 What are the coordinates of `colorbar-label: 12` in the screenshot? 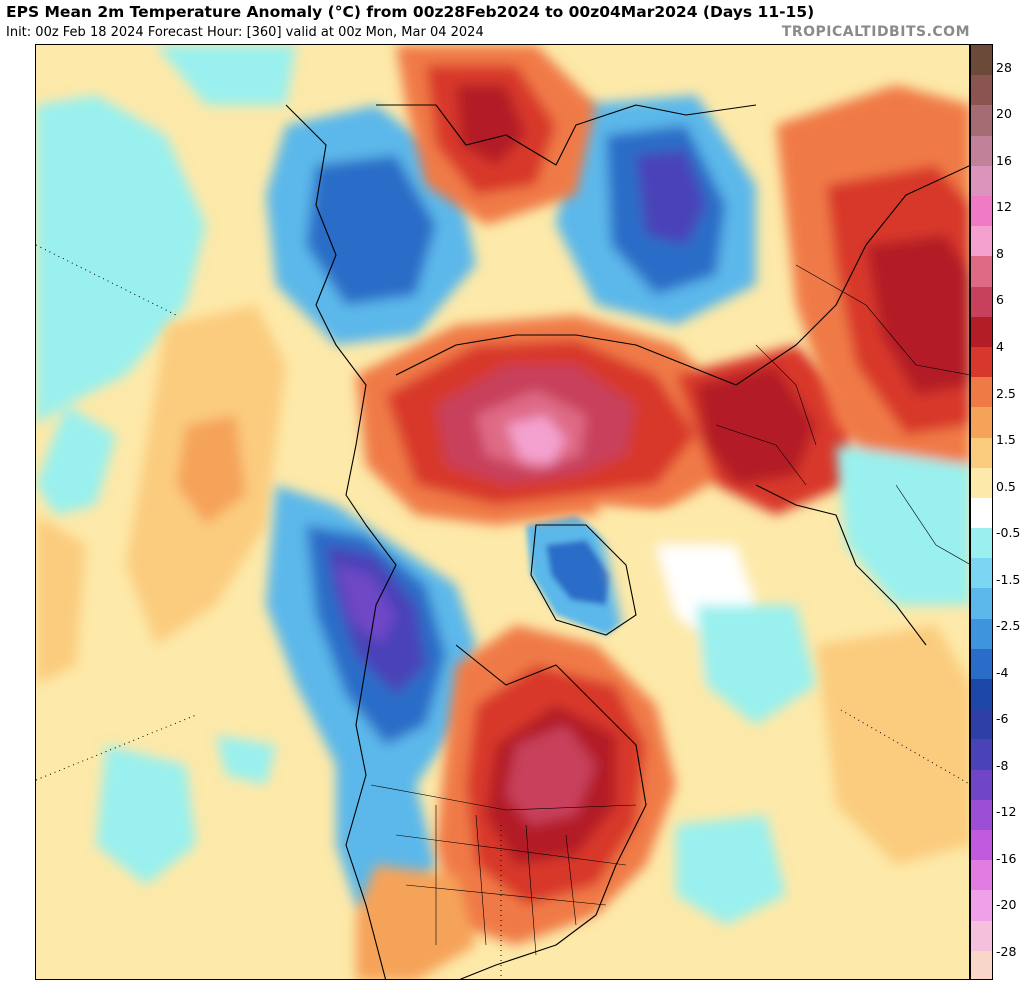 It's located at (1004, 206).